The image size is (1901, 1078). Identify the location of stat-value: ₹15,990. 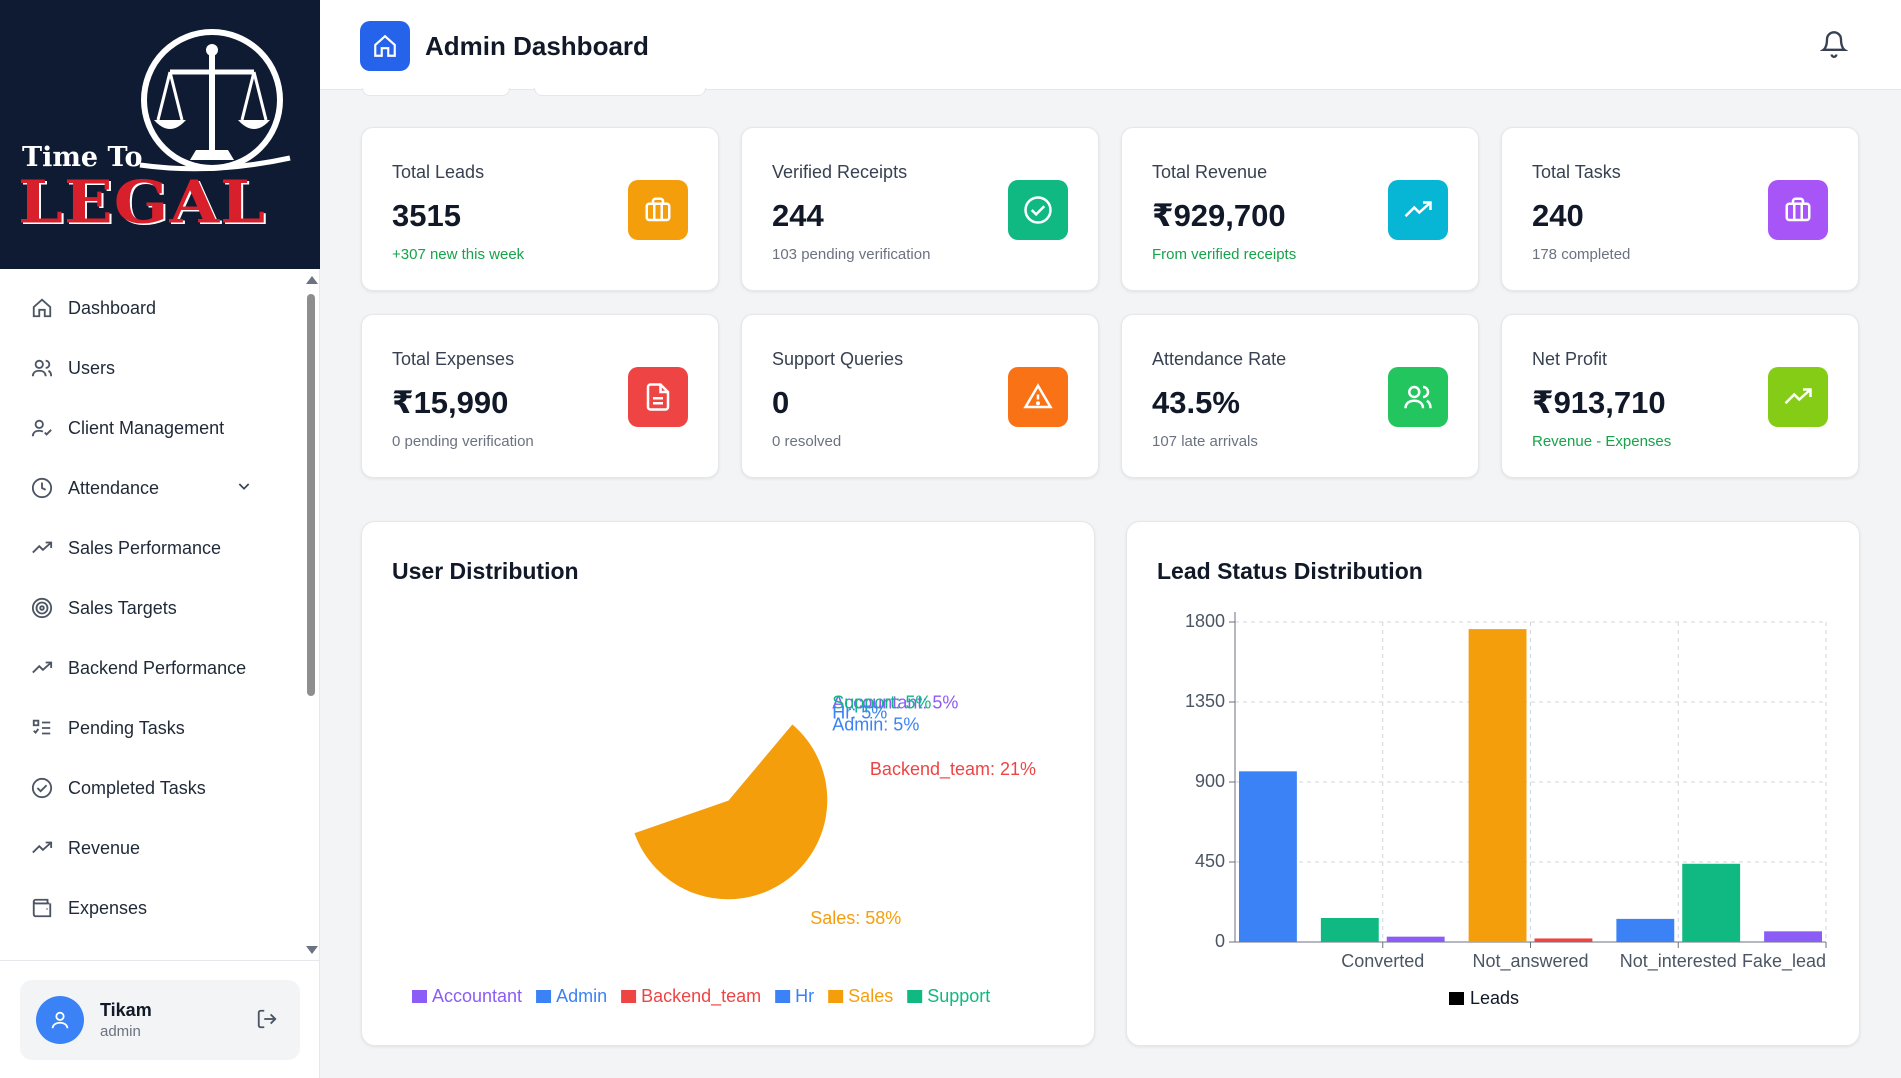
(450, 402).